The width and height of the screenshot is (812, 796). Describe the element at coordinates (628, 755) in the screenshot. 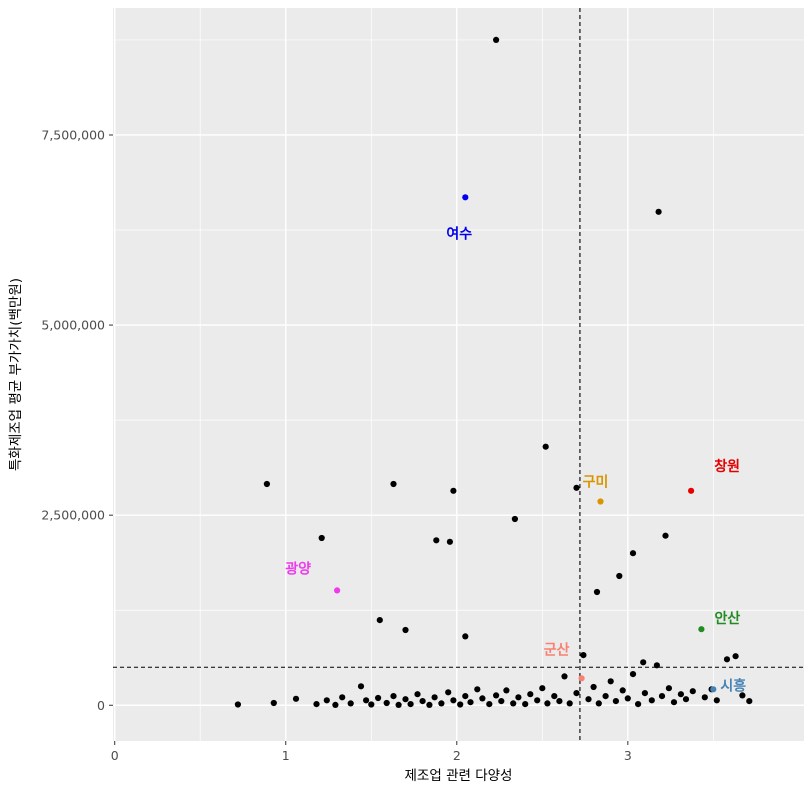

I see `x-tick-label: 3` at that location.